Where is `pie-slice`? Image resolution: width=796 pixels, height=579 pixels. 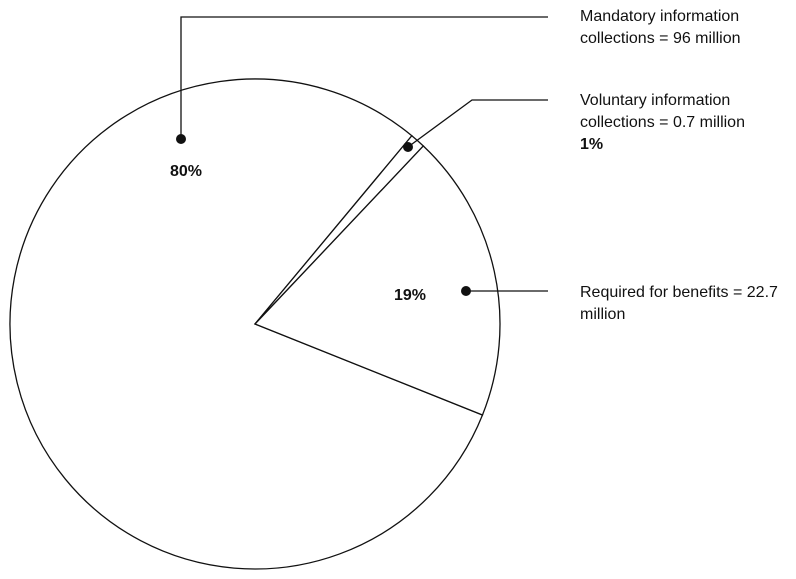
pie-slice is located at coordinates (377, 280).